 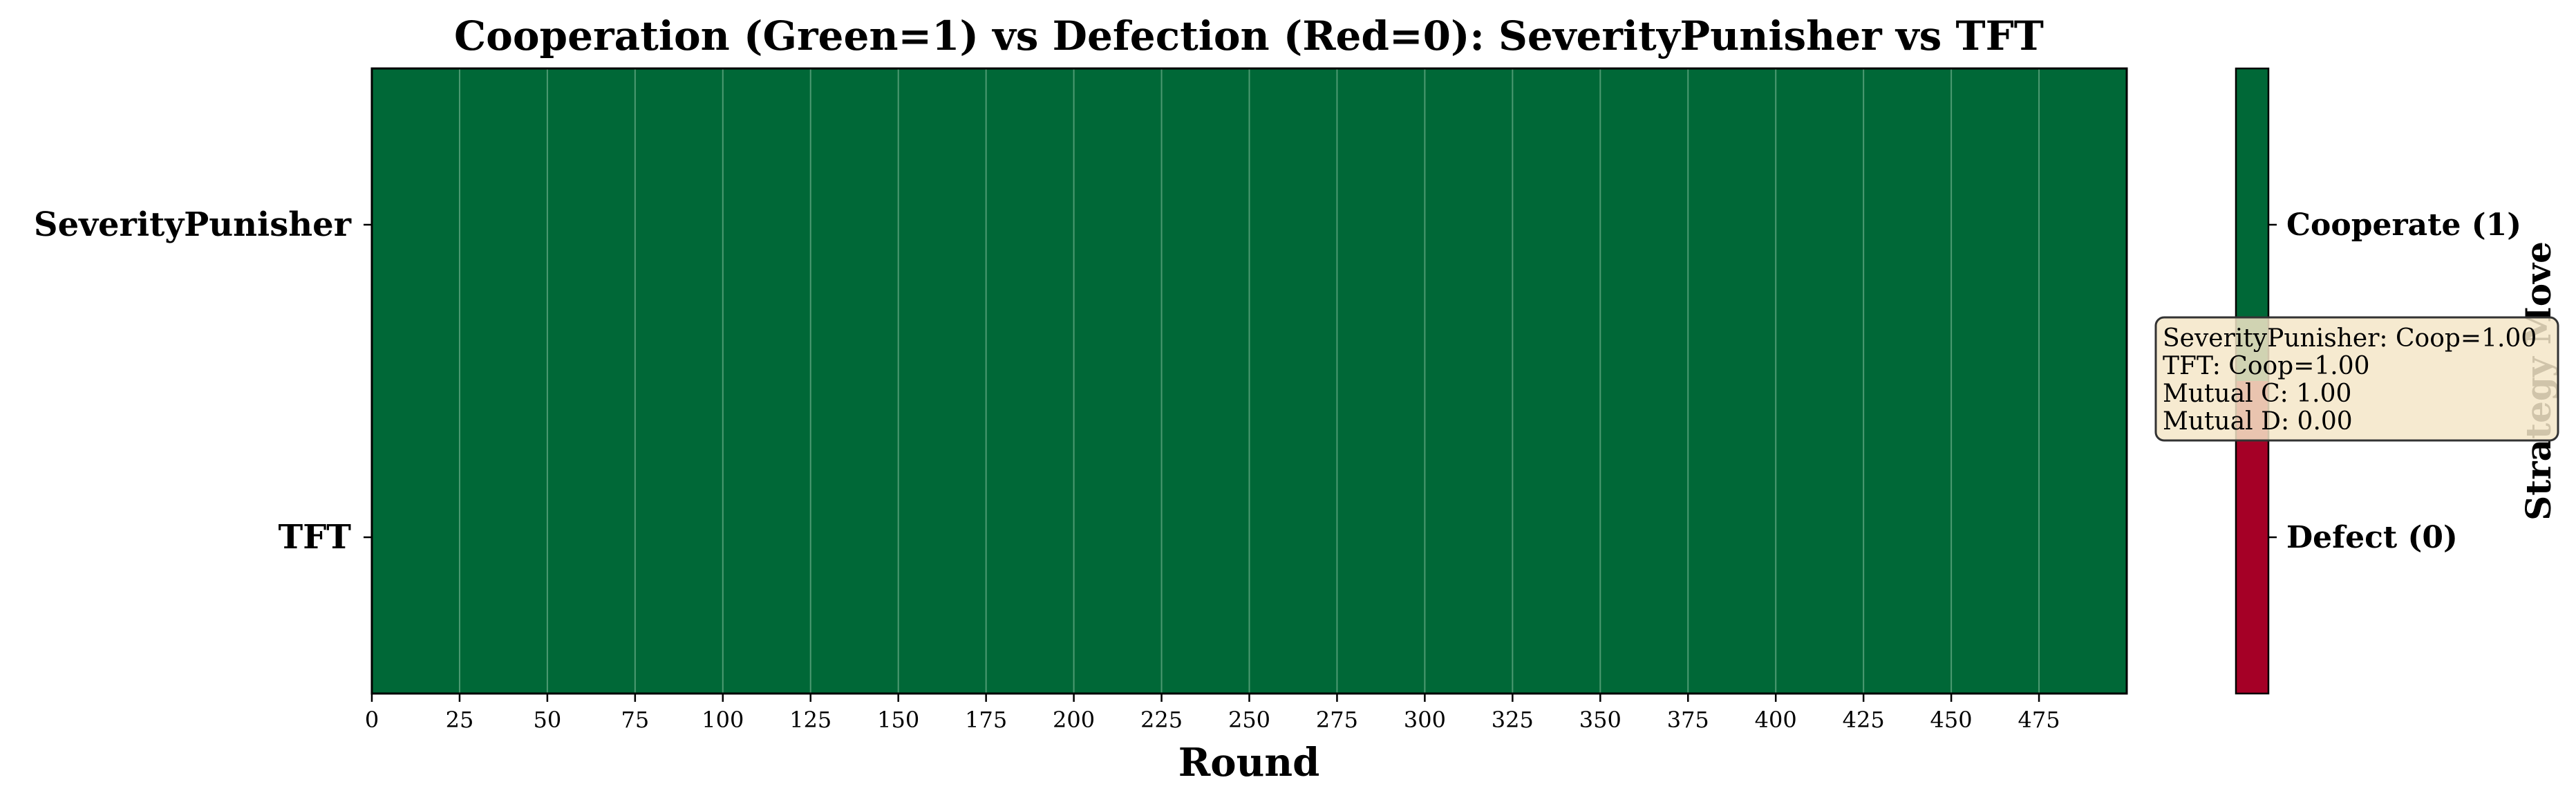 I want to click on stats-box-background, so click(x=2356, y=379).